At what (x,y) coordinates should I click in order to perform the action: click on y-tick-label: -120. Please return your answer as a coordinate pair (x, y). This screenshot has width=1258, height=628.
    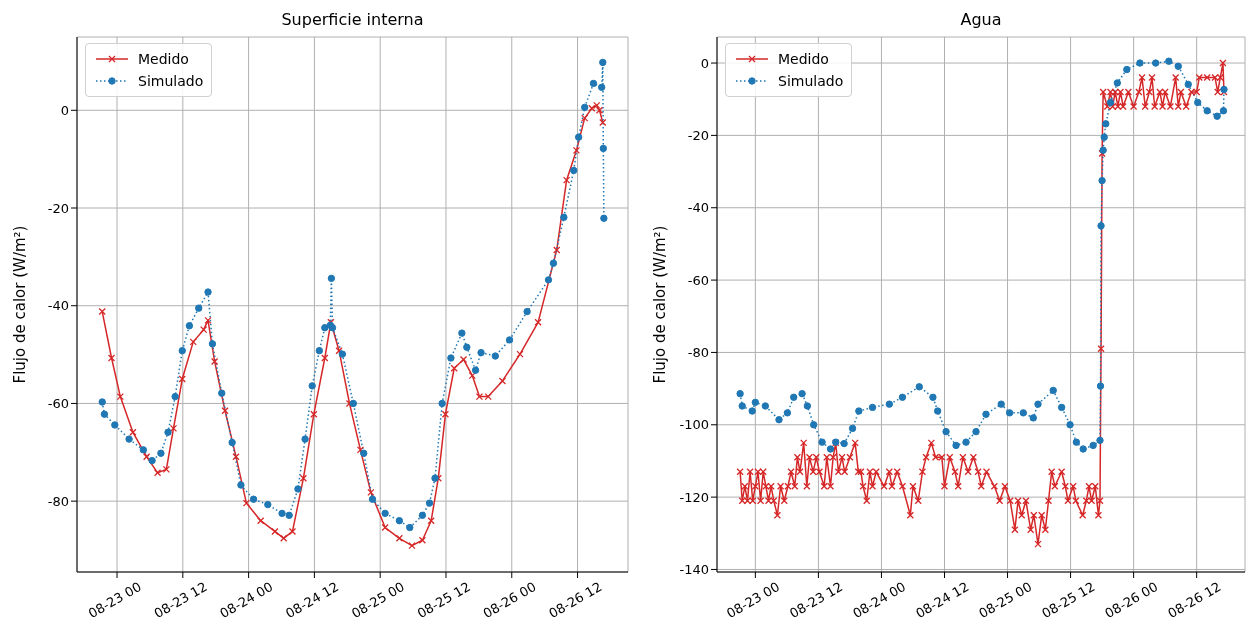
    Looking at the image, I should click on (694, 497).